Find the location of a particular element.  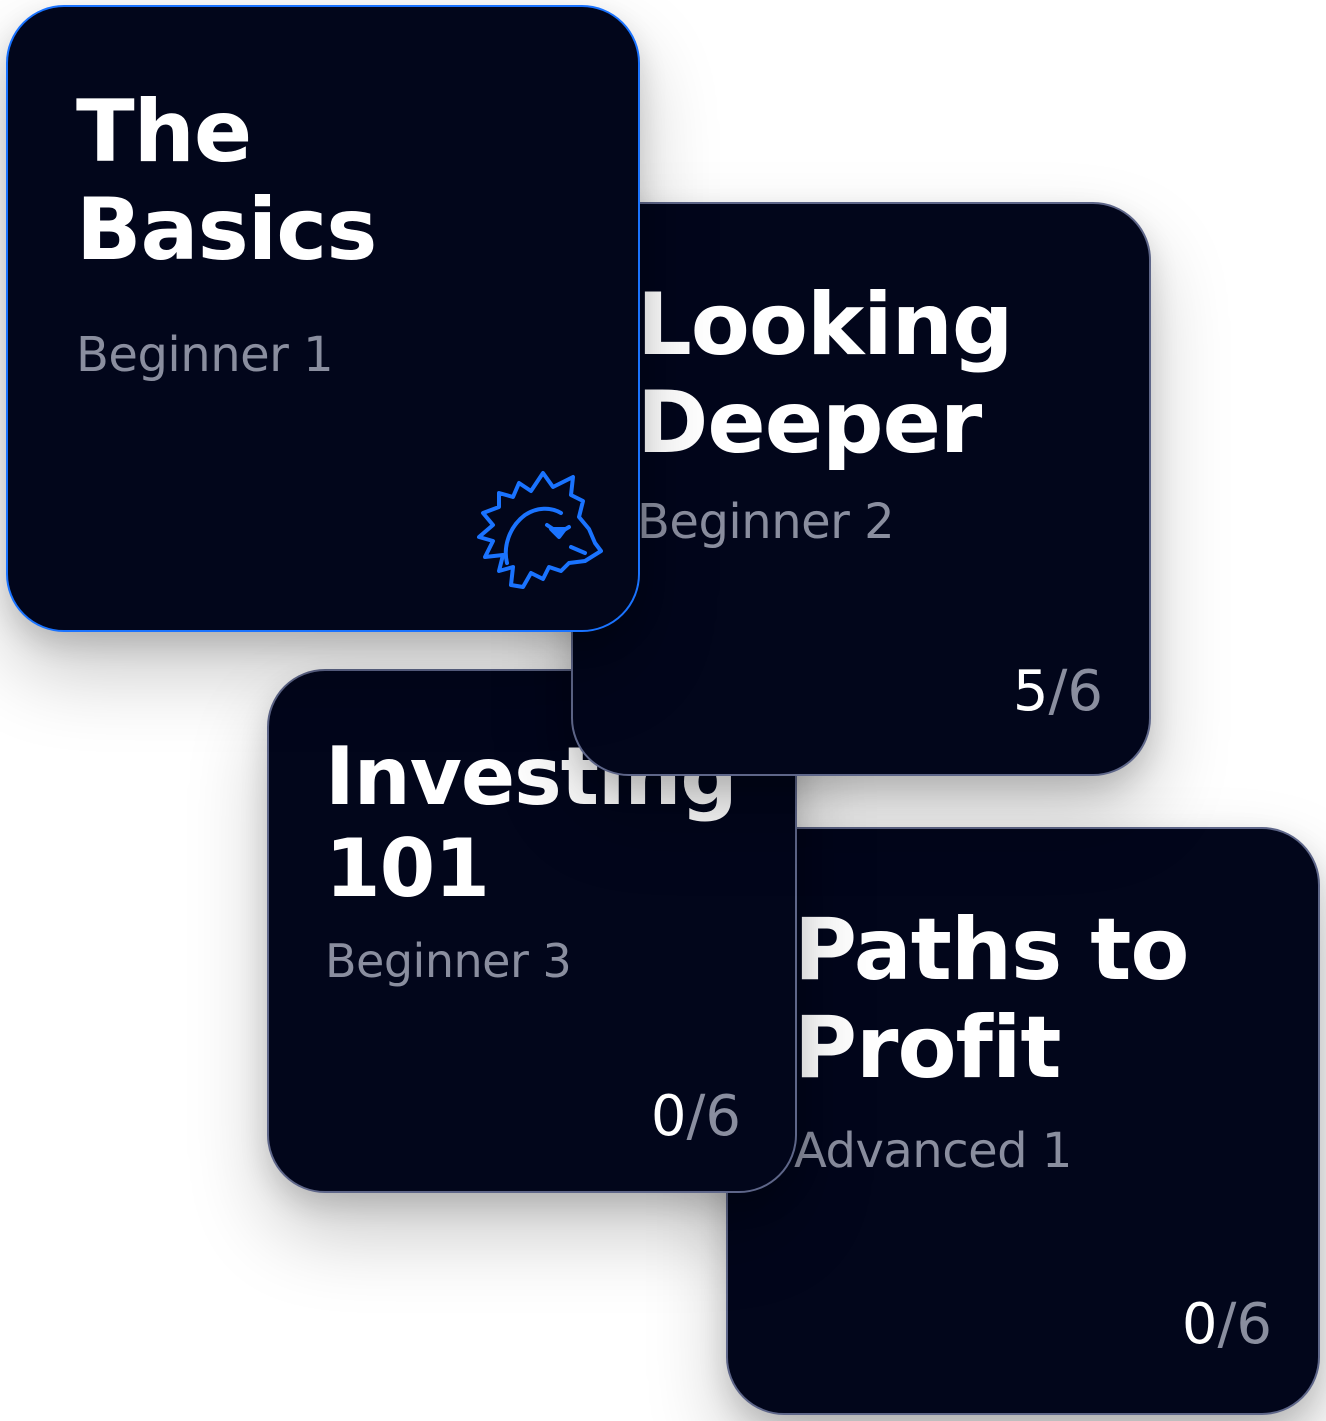

course-title: Paths to Profit is located at coordinates (991, 999).